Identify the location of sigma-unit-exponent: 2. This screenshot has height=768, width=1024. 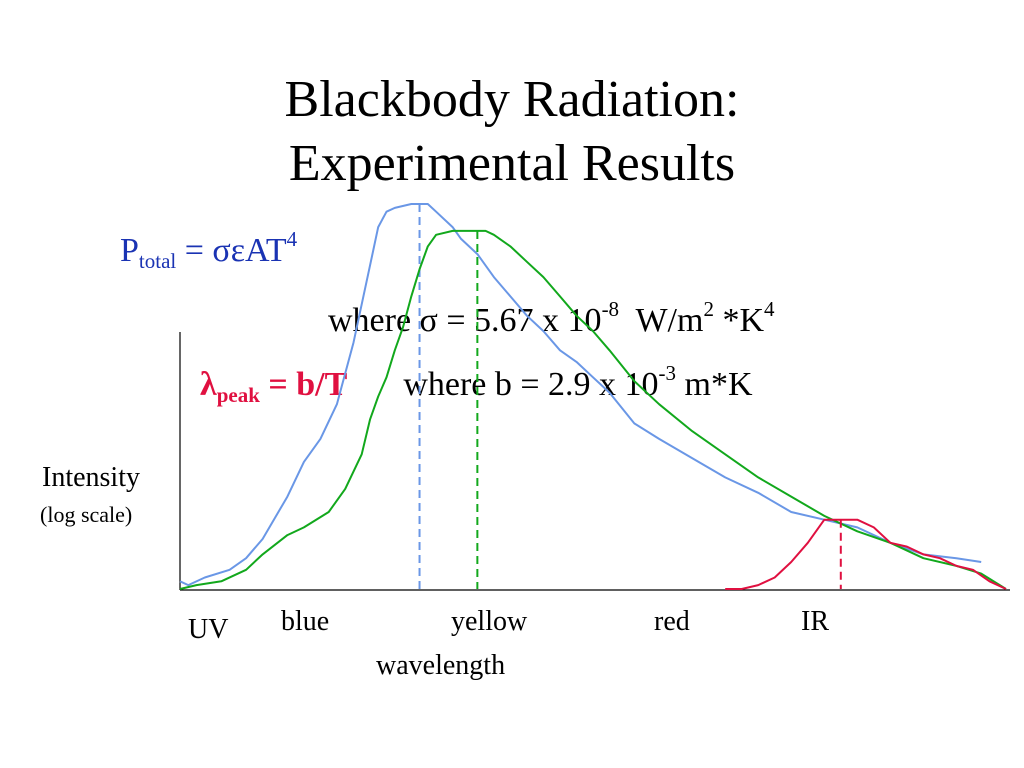
(708, 309).